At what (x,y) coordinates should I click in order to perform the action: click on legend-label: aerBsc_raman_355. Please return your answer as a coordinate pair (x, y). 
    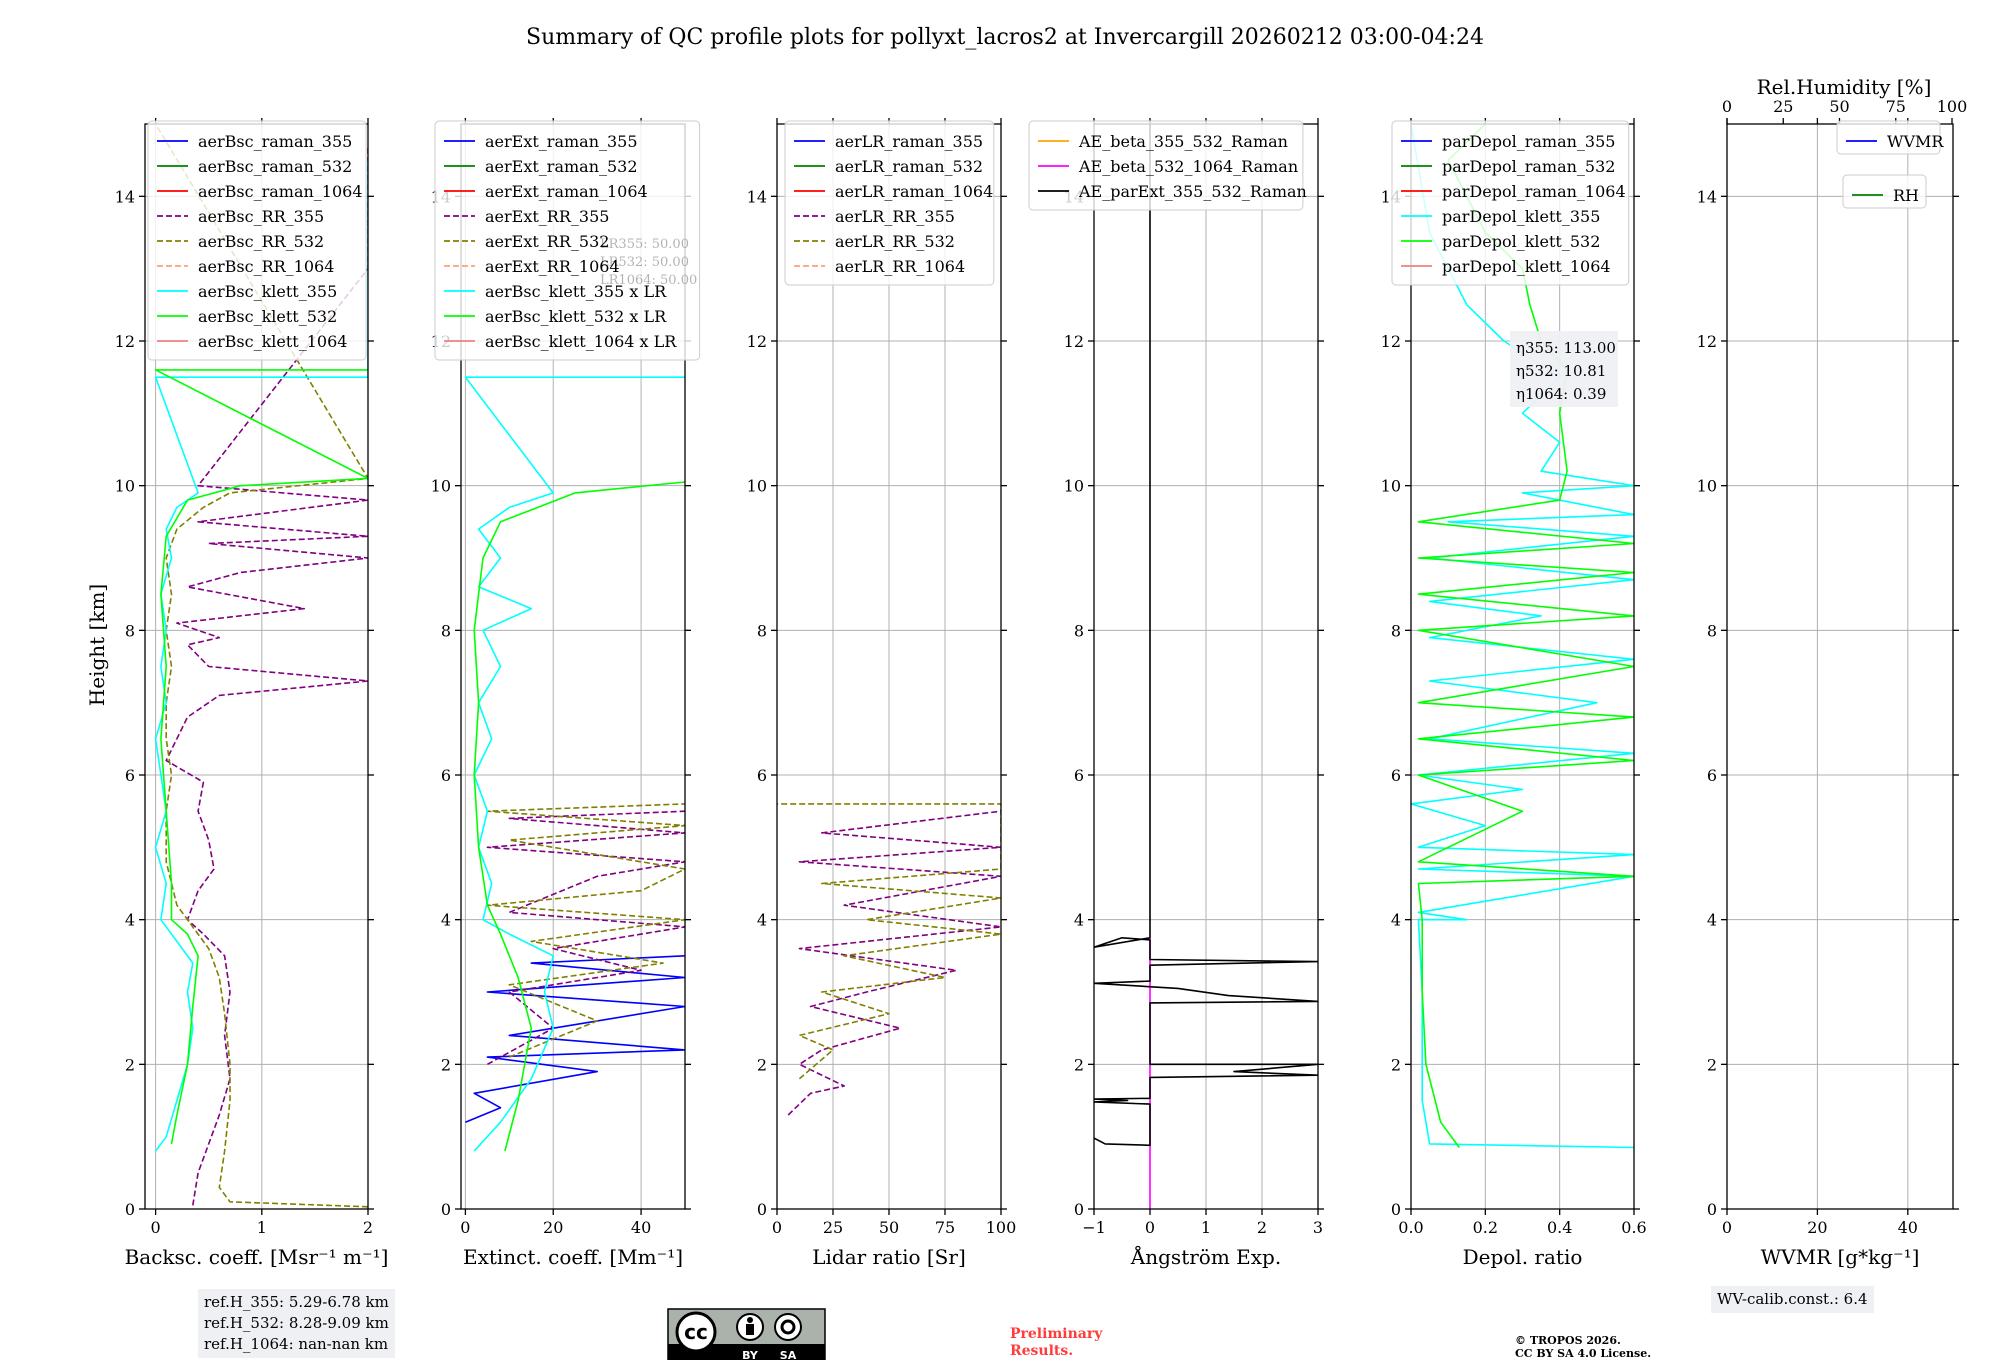
    Looking at the image, I should click on (275, 141).